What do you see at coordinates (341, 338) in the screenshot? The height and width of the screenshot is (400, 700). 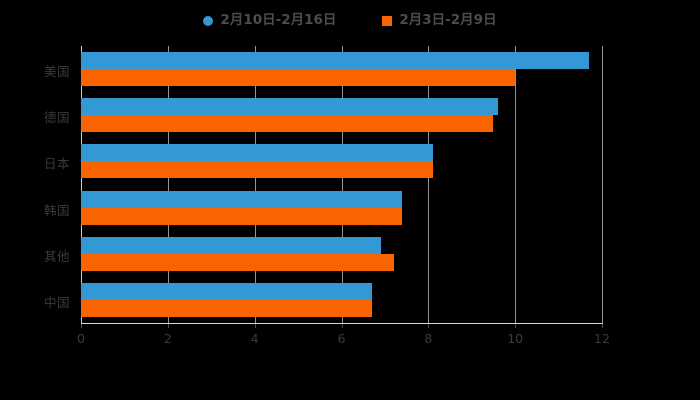 I see `x-axis-tick-label: 6` at bounding box center [341, 338].